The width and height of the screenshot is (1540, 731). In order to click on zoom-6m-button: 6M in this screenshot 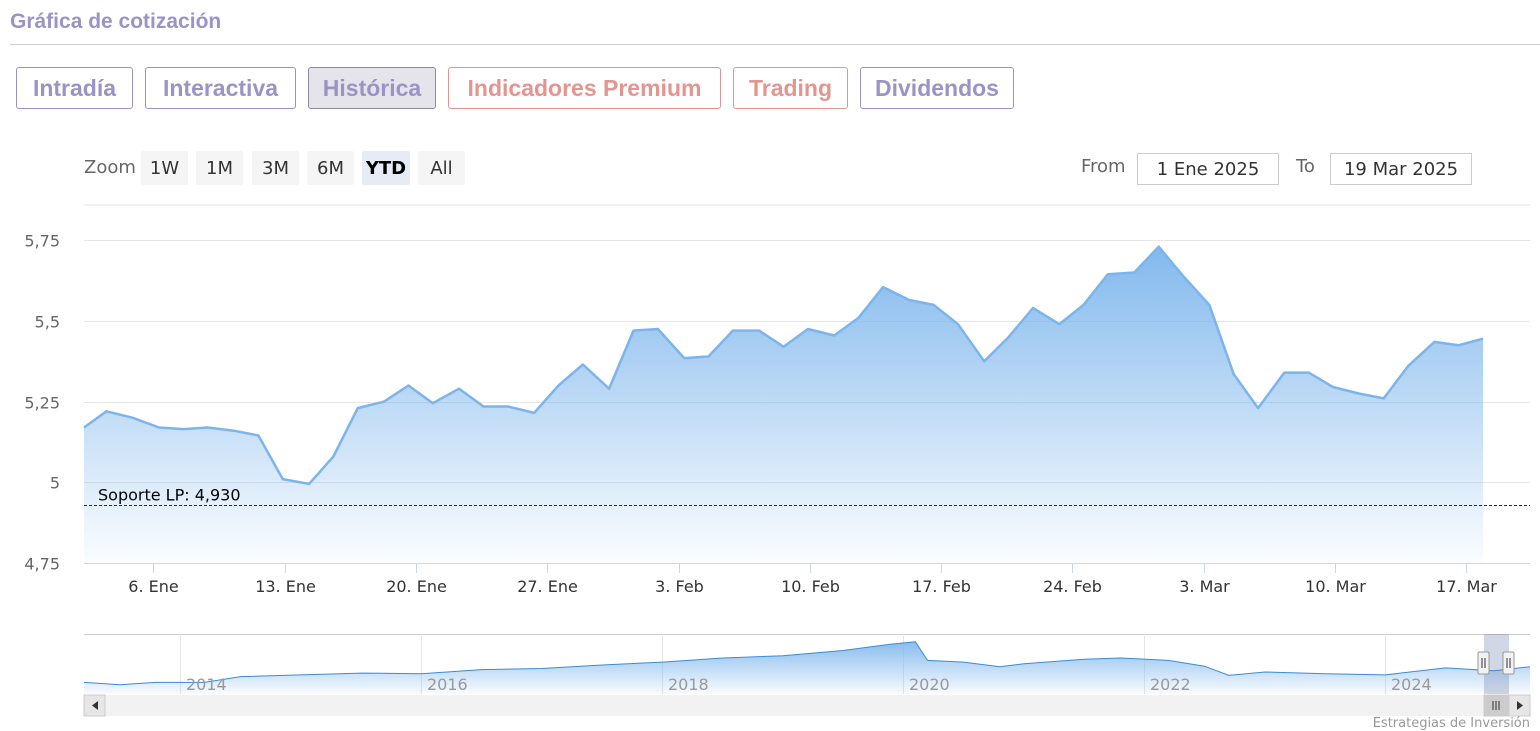, I will do `click(330, 168)`.